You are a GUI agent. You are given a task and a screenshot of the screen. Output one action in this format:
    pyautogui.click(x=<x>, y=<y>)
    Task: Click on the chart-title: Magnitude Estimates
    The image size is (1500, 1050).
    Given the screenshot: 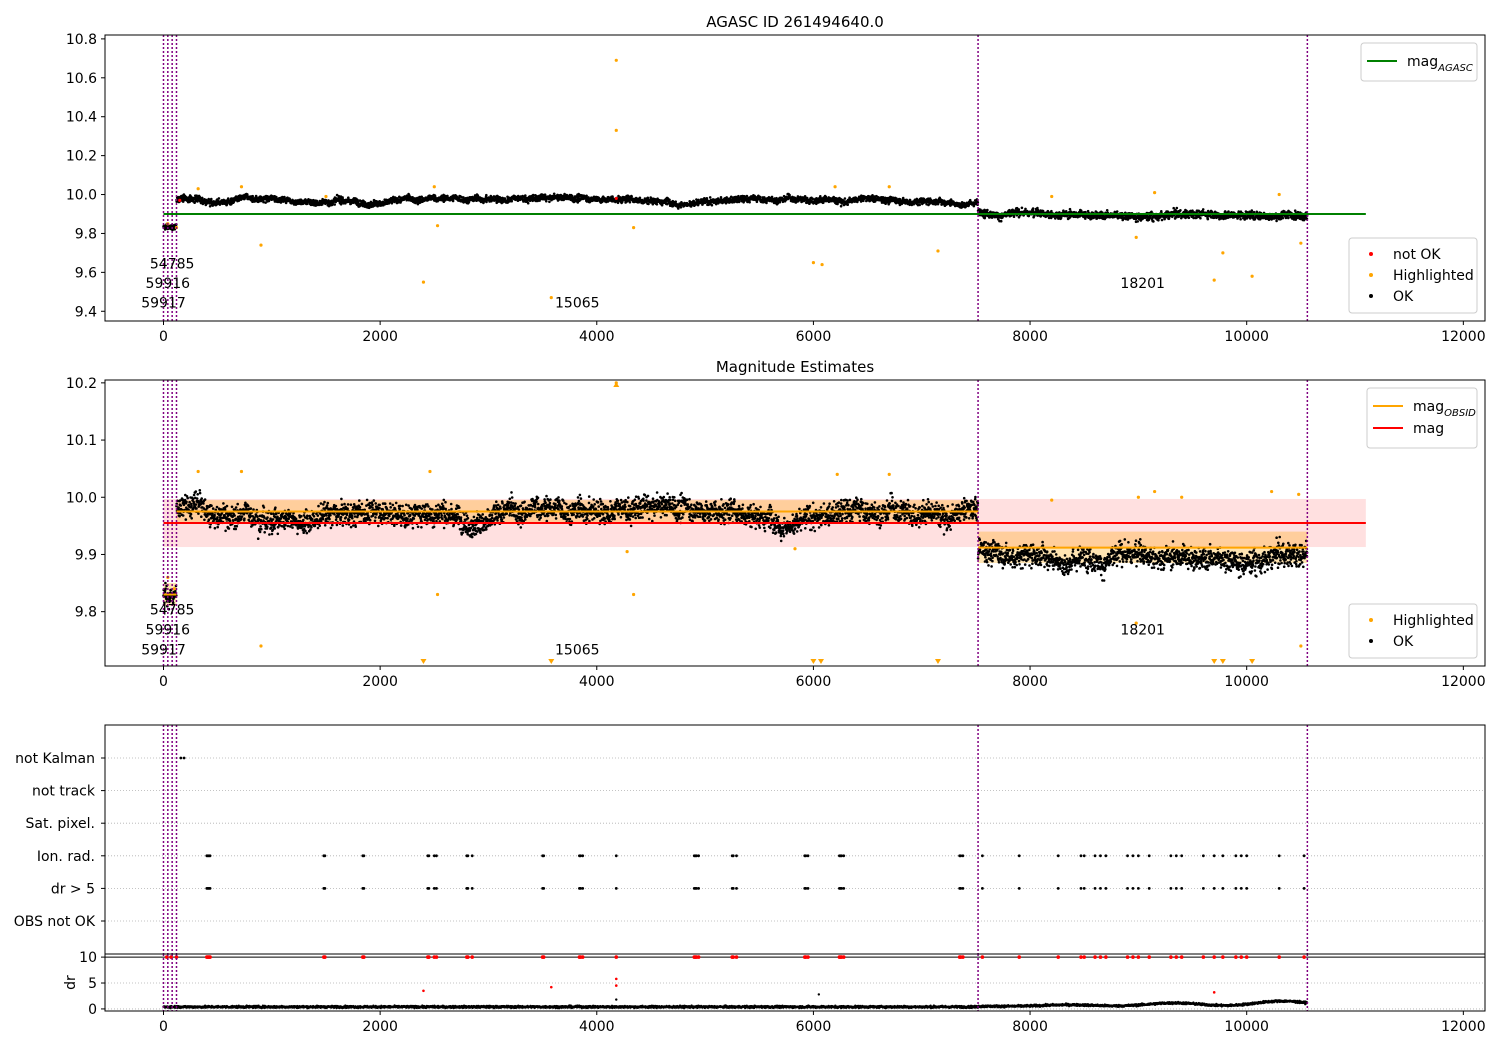 What is the action you would take?
    pyautogui.click(x=795, y=367)
    